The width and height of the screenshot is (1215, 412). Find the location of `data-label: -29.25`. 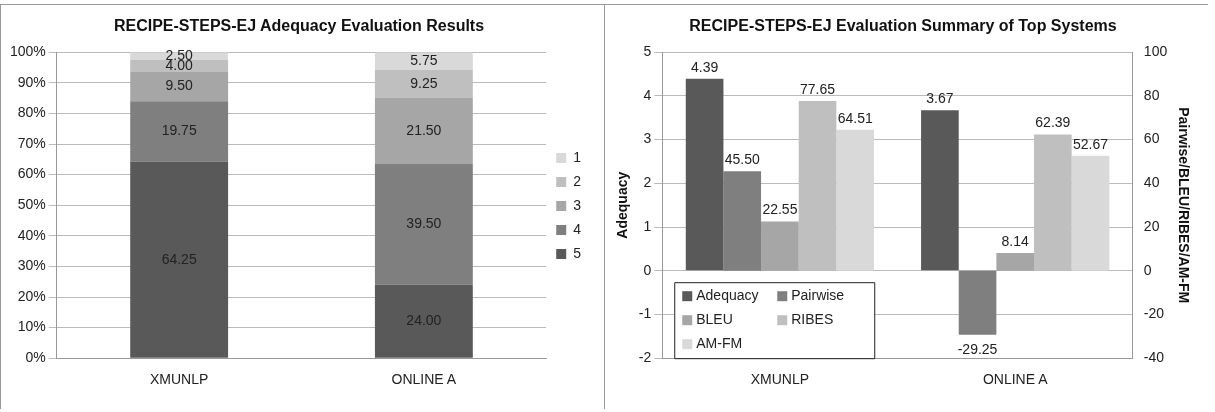

data-label: -29.25 is located at coordinates (977, 348).